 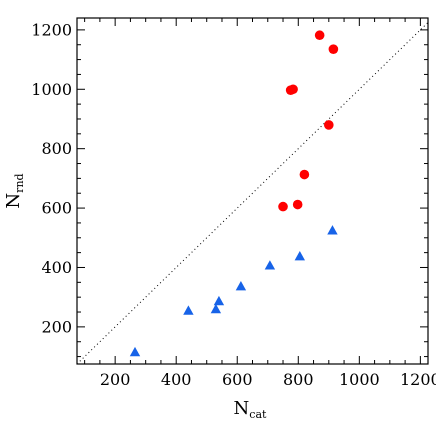 I want to click on x-tick-label: 1000, so click(x=359, y=379).